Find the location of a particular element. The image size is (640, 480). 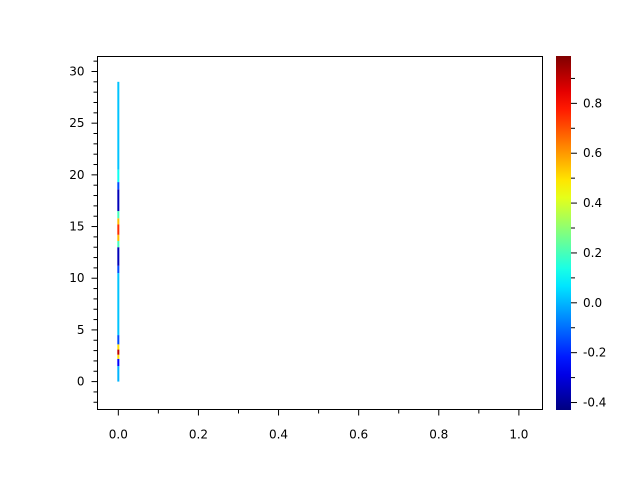

y-tick-label: 20 is located at coordinates (76, 175).